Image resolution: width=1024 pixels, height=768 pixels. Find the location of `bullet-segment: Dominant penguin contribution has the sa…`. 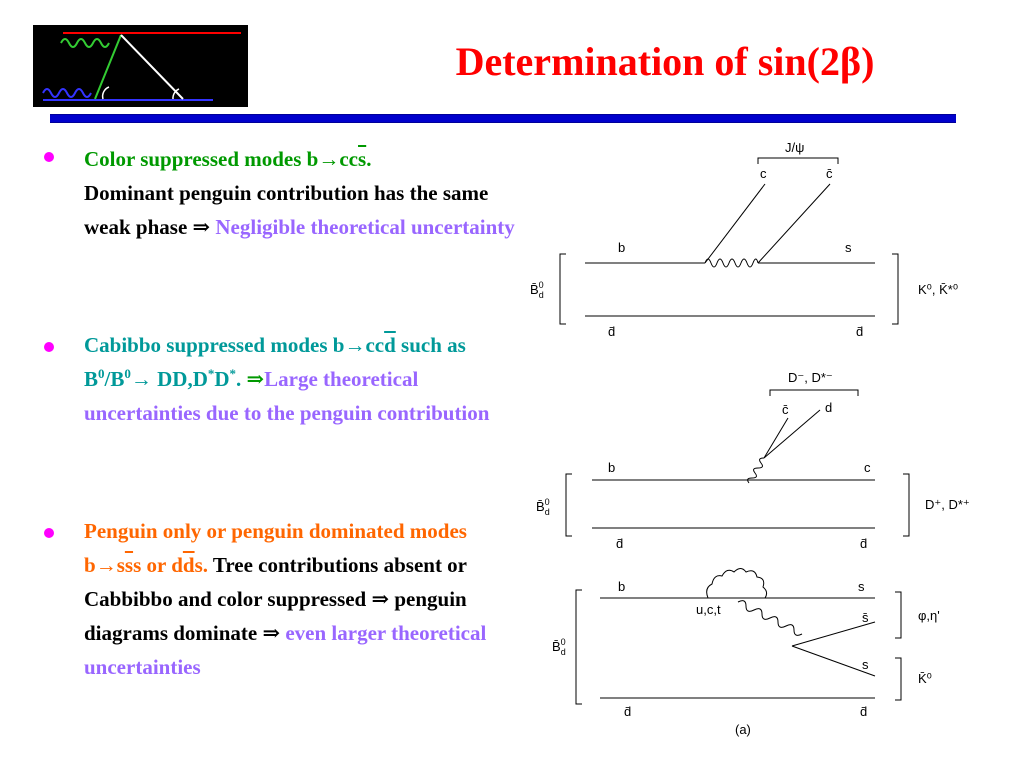

bullet-segment: Dominant penguin contribution has the sa… is located at coordinates (286, 210).